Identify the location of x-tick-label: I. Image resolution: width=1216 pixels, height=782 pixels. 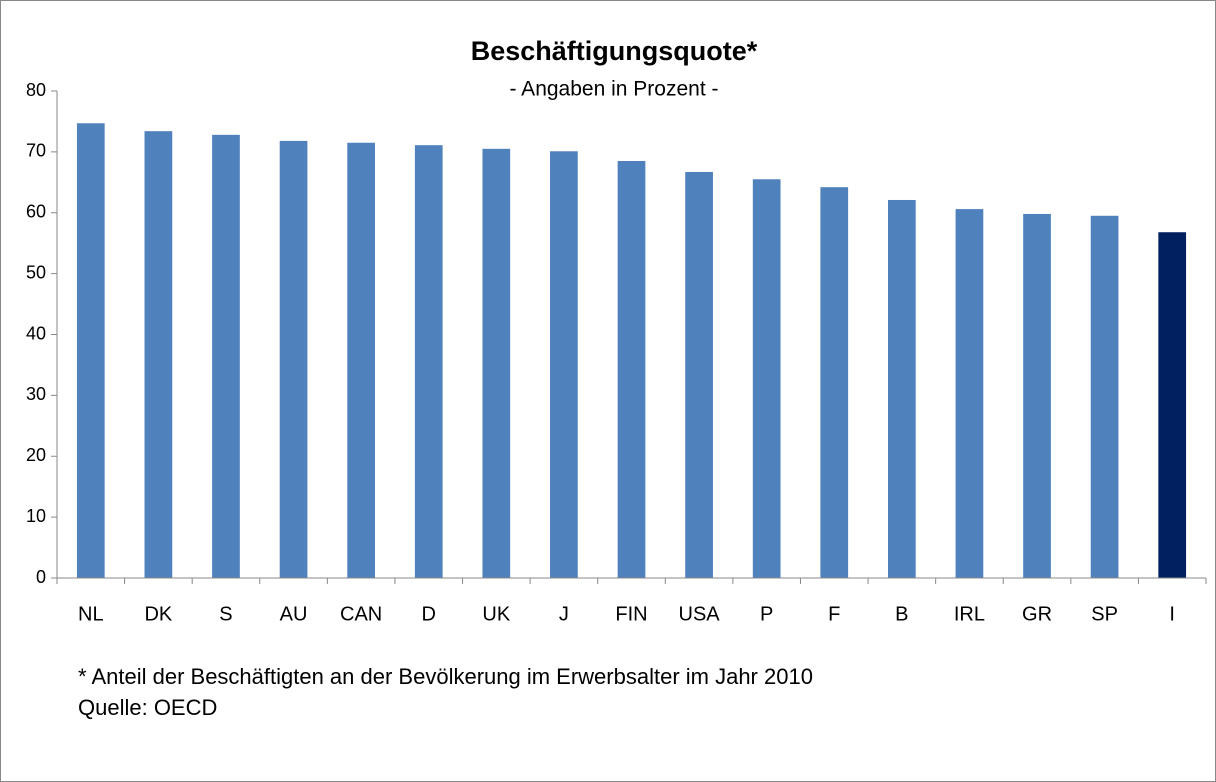
(1172, 614).